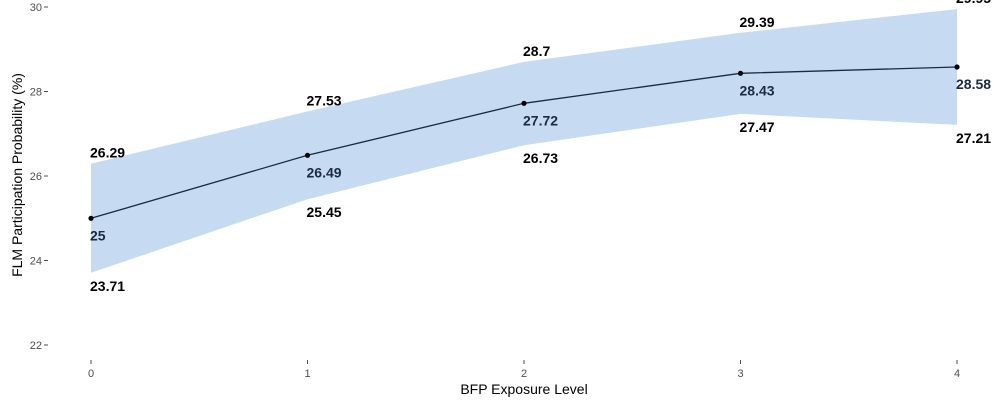 The image size is (996, 401). Describe the element at coordinates (36, 93) in the screenshot. I see `y-tick-label: 28` at that location.